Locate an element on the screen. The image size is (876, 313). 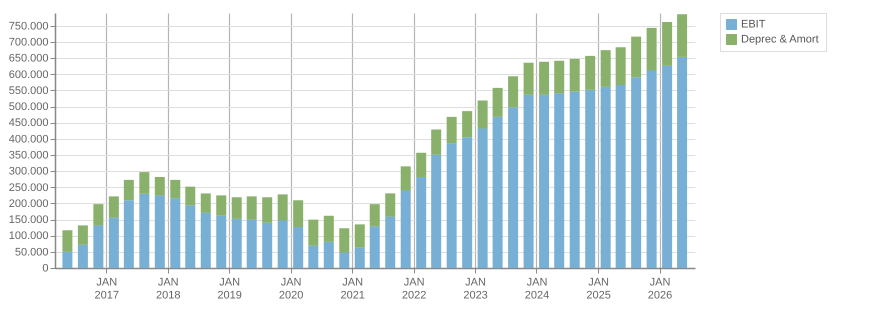
y-tick-label: 100.000 is located at coordinates (28, 236).